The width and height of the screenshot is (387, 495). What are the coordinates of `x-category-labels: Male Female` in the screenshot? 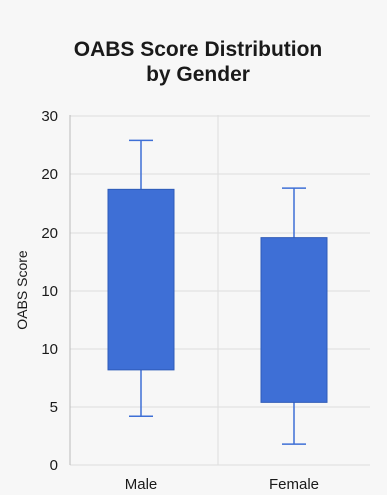 It's located at (222, 484).